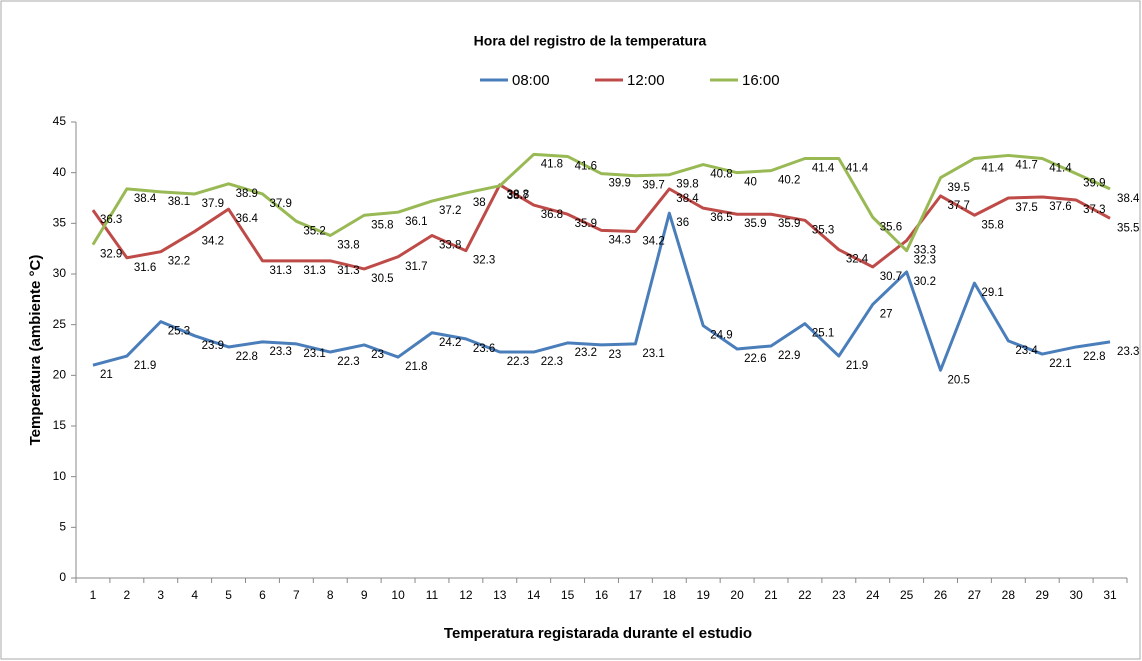 This screenshot has height=661, width=1142. What do you see at coordinates (60, 121) in the screenshot?
I see `y-tick-label: 45` at bounding box center [60, 121].